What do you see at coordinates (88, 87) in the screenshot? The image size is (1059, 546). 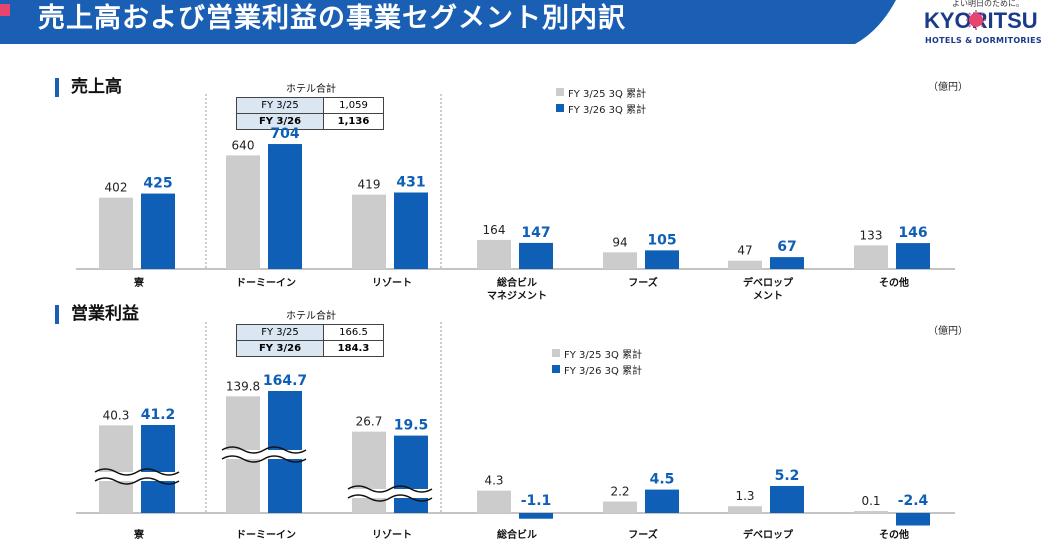 I see `sales-section-title: 売上高` at bounding box center [88, 87].